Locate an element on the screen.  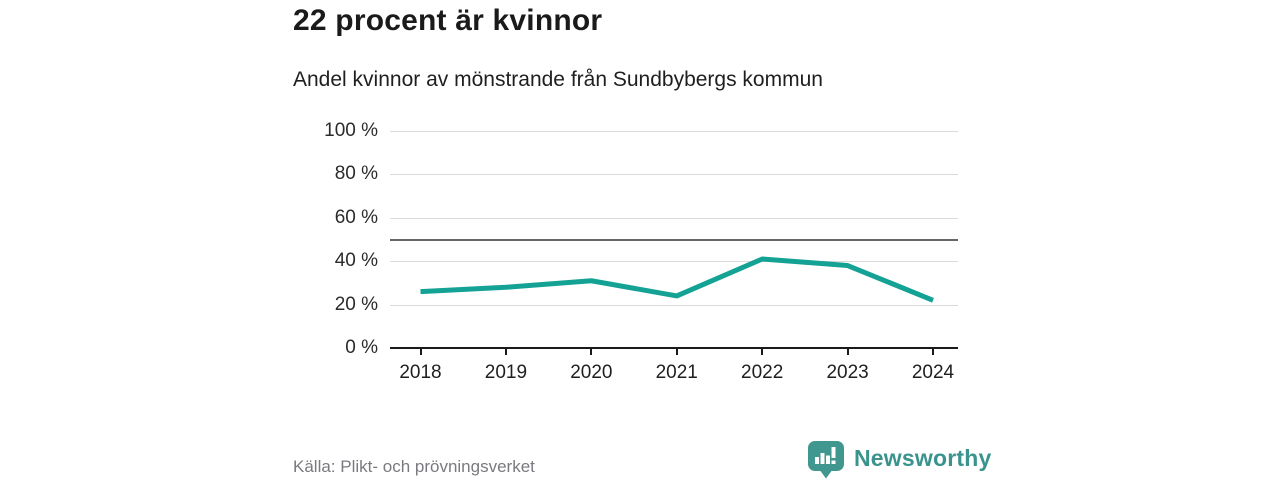
x-axis-tick-label: 2019 is located at coordinates (506, 372).